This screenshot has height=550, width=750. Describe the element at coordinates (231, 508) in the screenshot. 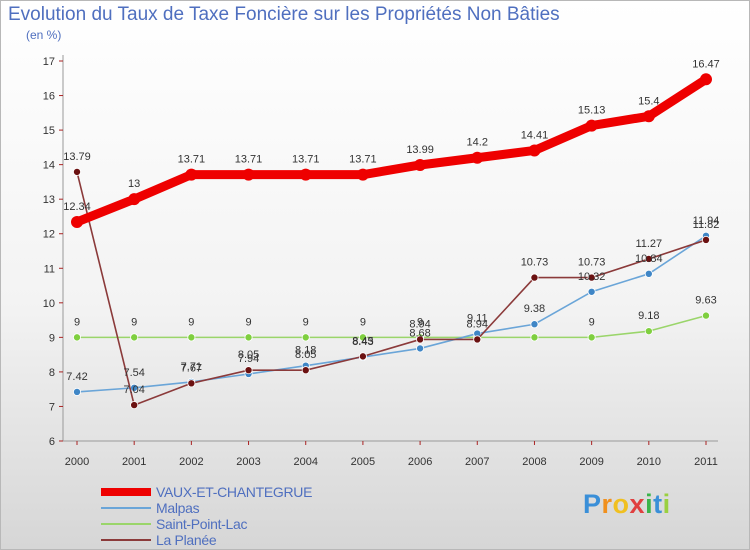

I see `legend-item: Malpas` at that location.